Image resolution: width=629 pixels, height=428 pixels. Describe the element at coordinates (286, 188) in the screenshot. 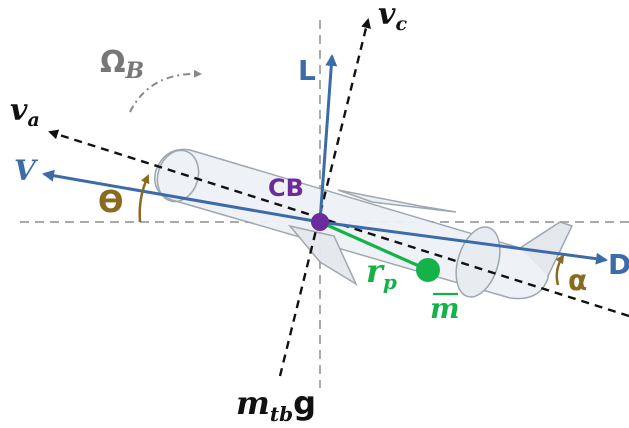

I see `cb-label: CB` at that location.